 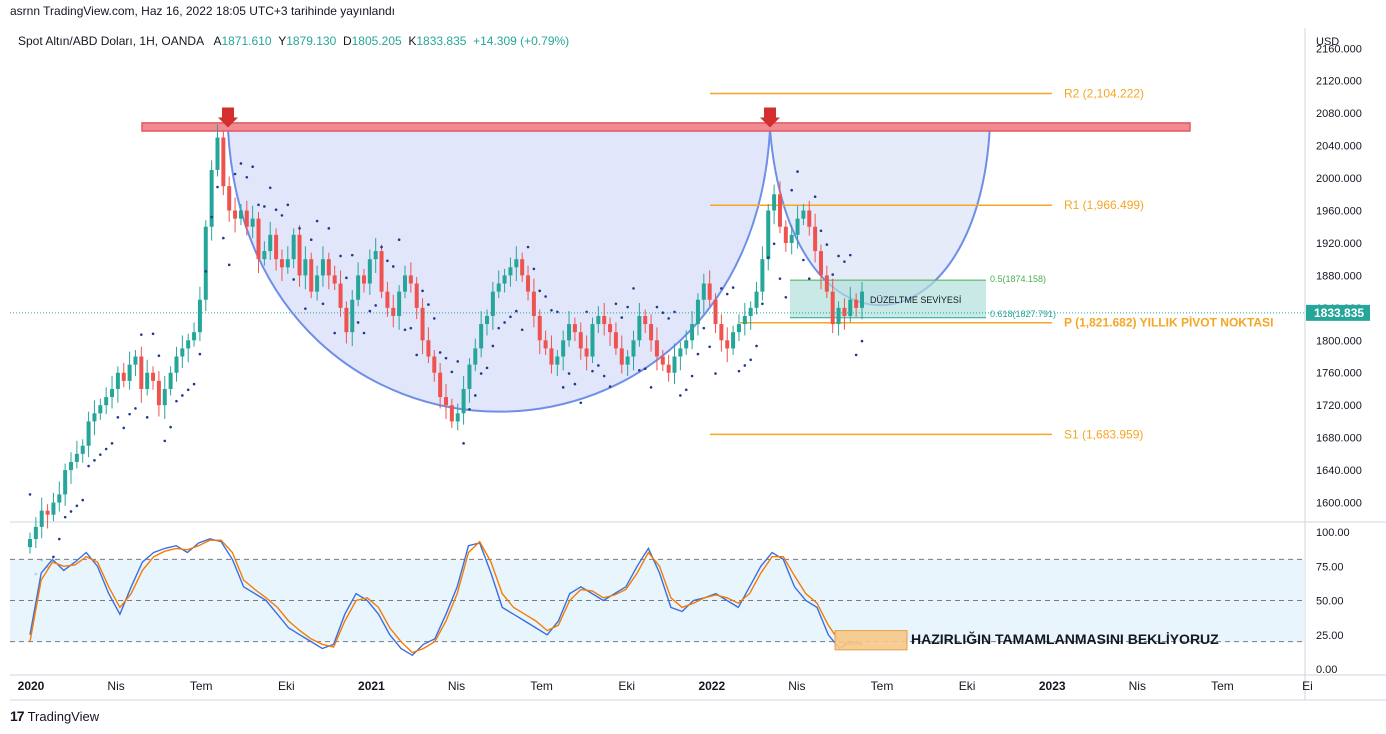 I want to click on last-price-tag, so click(x=1338, y=312).